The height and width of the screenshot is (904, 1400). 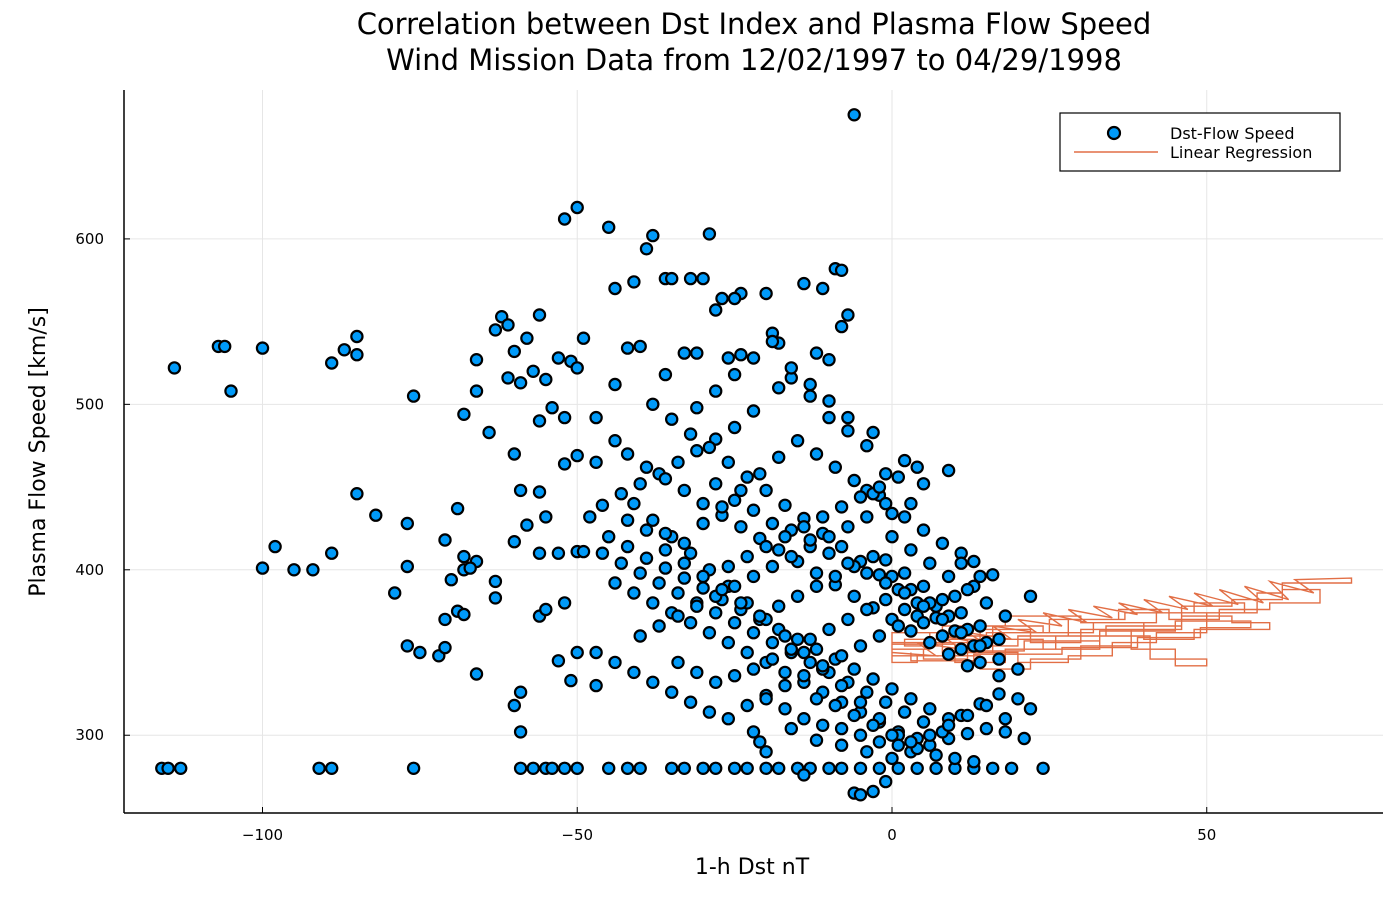 What do you see at coordinates (89, 570) in the screenshot?
I see `y-tick-label: 400` at bounding box center [89, 570].